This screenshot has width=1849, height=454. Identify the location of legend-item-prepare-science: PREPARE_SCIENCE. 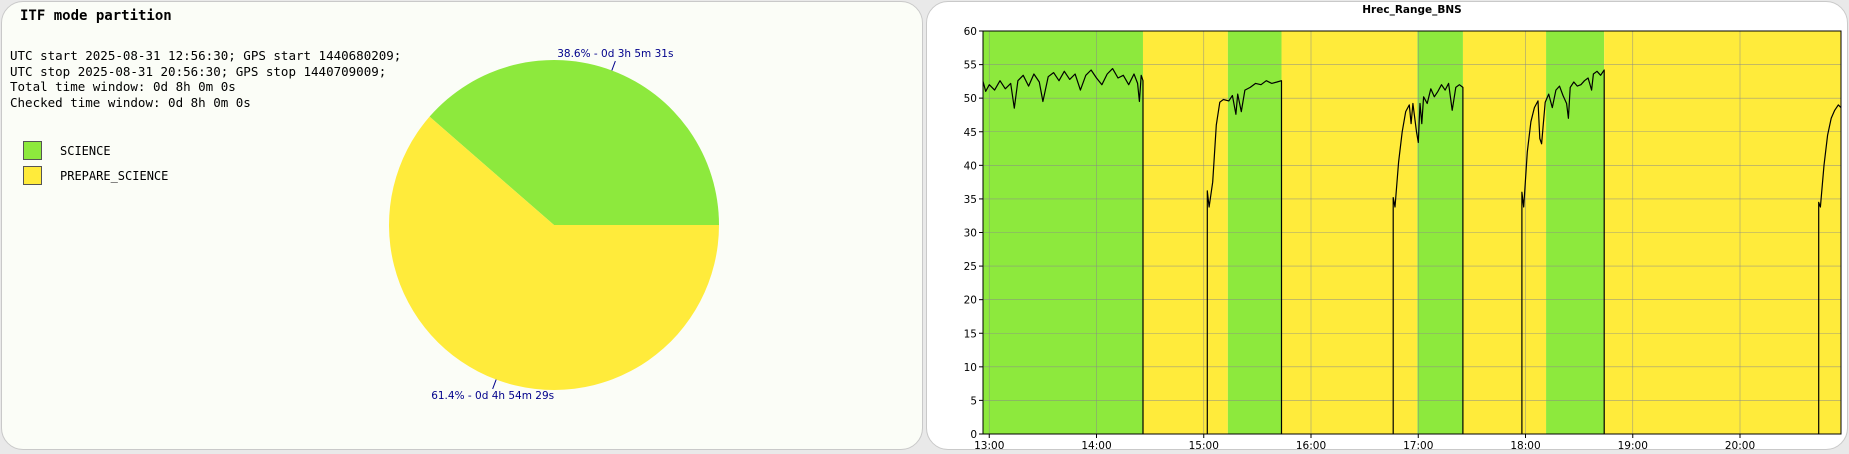
(95, 175).